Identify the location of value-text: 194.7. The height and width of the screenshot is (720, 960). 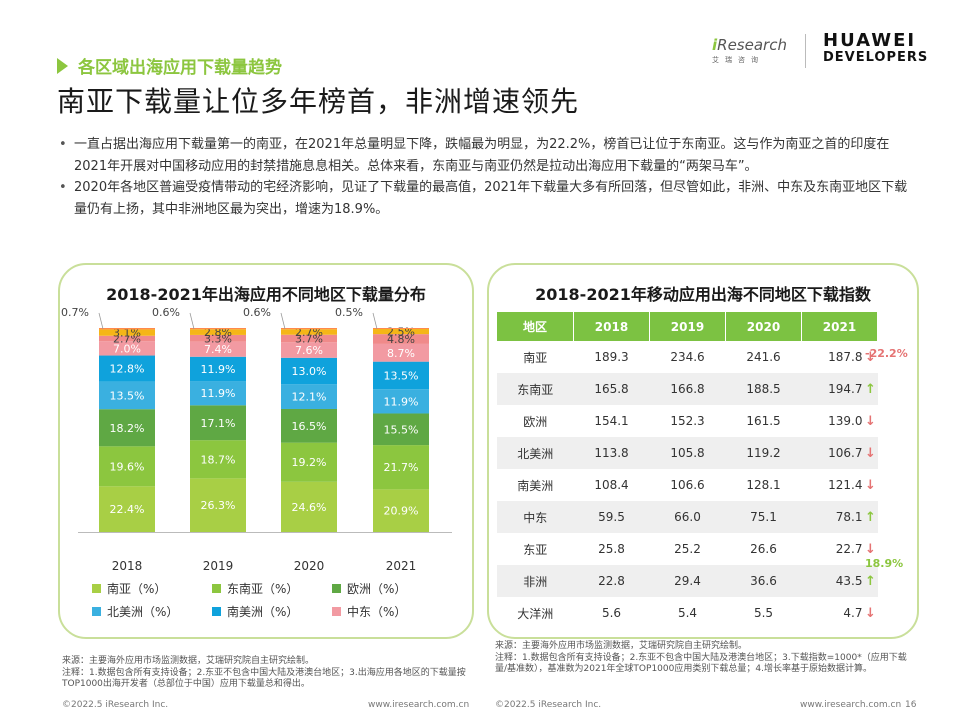
(845, 388).